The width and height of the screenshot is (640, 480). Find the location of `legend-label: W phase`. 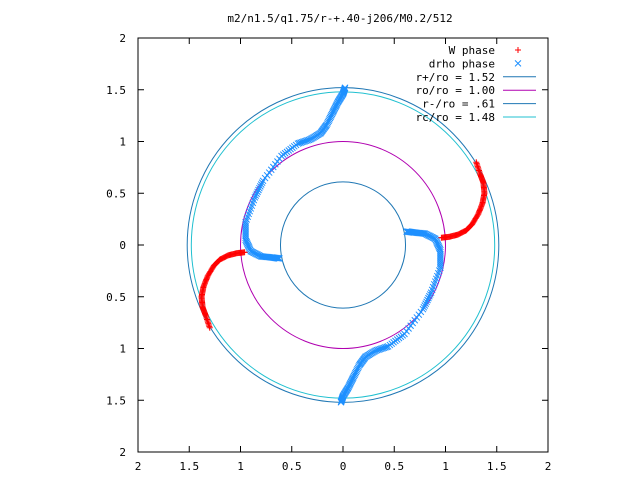

legend-label: W phase is located at coordinates (472, 50).